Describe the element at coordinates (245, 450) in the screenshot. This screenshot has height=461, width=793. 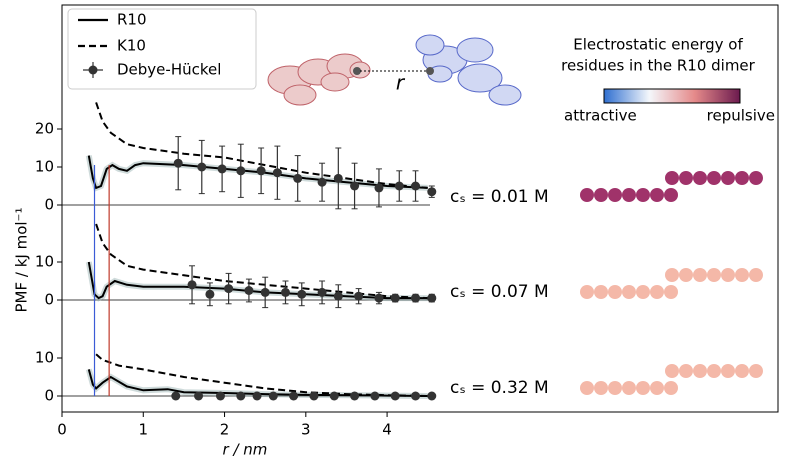
I see `x-axis-label: r / nm` at that location.